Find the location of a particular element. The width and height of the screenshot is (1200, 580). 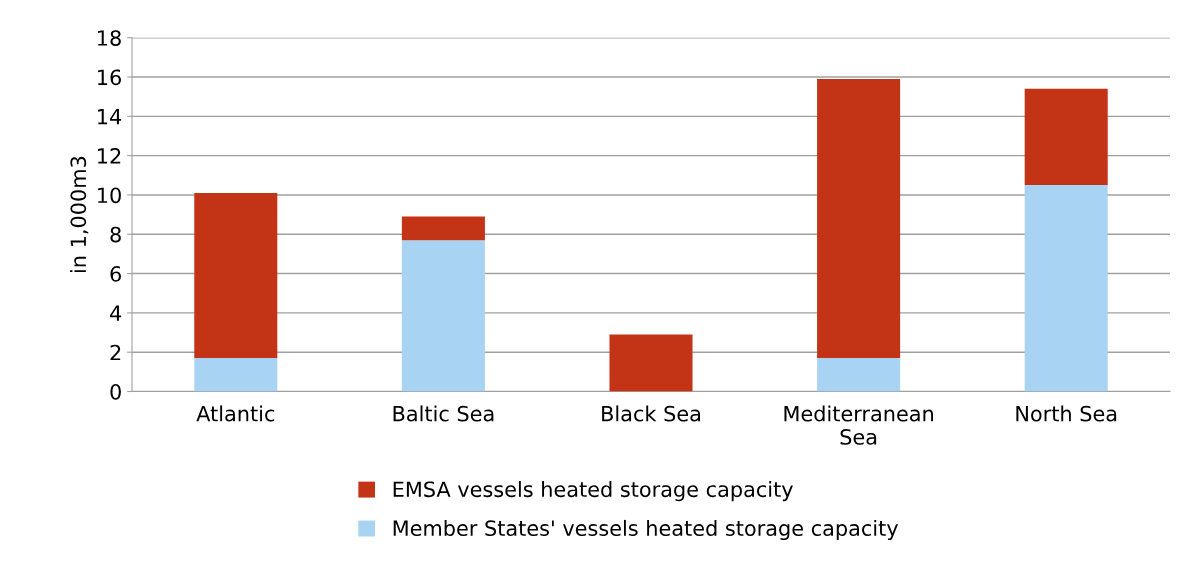

y-tick-label: 4 is located at coordinates (116, 313).